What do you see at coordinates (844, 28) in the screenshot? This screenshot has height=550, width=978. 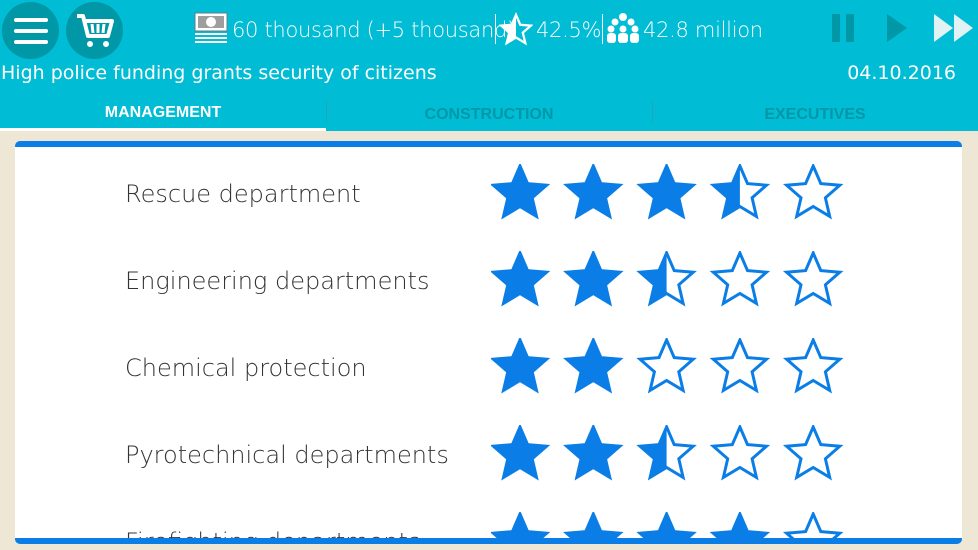 I see `pause-icon` at bounding box center [844, 28].